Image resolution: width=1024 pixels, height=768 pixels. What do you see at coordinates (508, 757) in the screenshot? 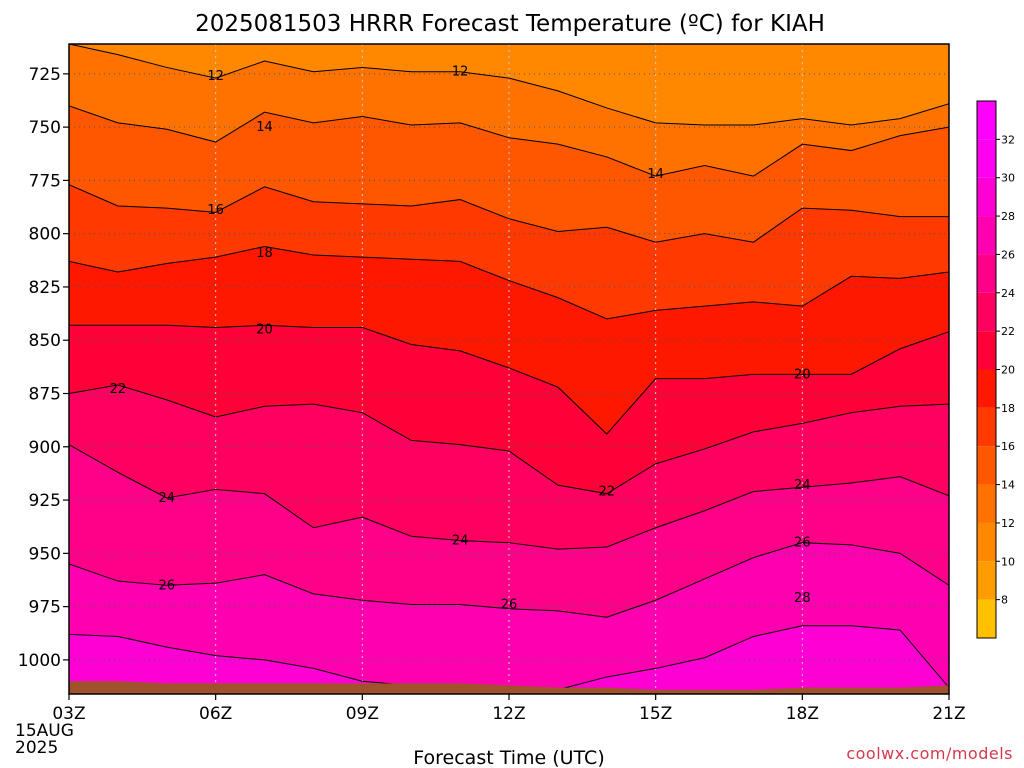
I see `x-axis-label: Forecast Time (UTC)` at bounding box center [508, 757].